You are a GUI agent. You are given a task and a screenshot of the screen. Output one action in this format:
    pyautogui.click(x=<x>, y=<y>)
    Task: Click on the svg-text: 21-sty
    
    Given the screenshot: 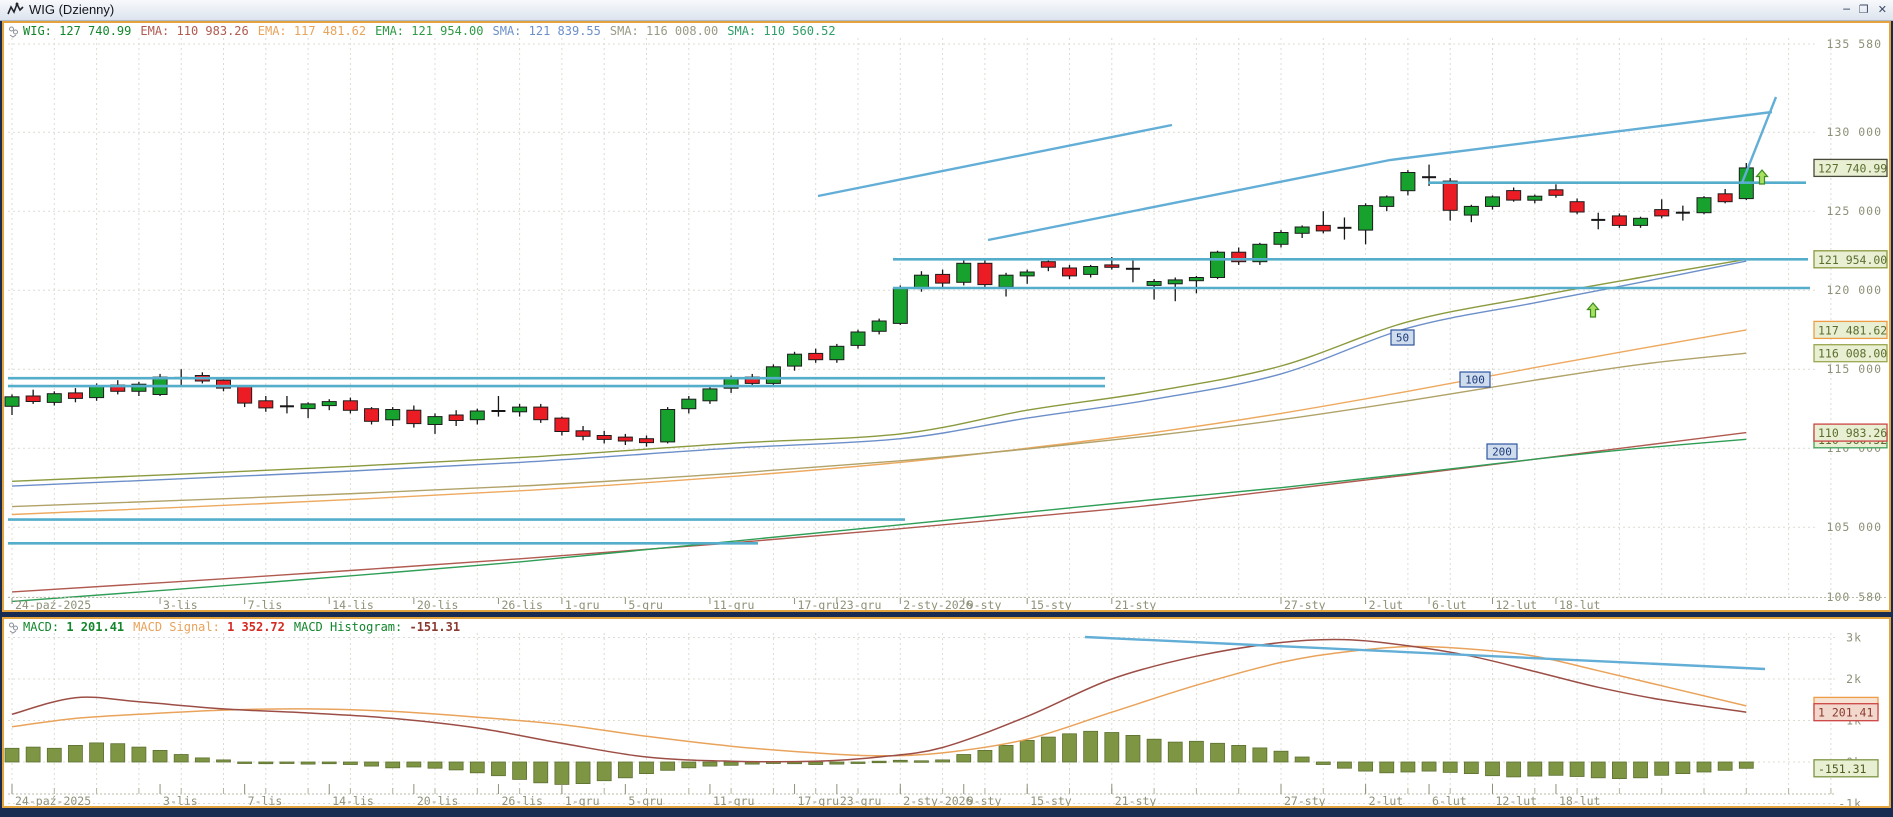 What is the action you would take?
    pyautogui.click(x=1136, y=800)
    